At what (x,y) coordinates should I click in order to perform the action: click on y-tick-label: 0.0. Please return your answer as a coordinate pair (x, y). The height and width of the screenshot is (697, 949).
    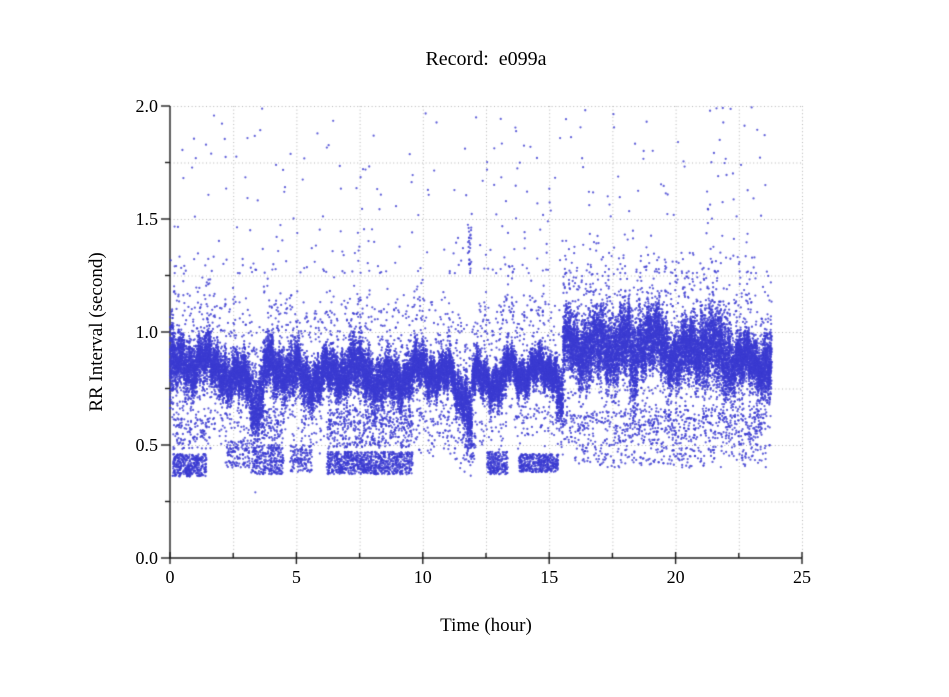
    Looking at the image, I should click on (147, 558).